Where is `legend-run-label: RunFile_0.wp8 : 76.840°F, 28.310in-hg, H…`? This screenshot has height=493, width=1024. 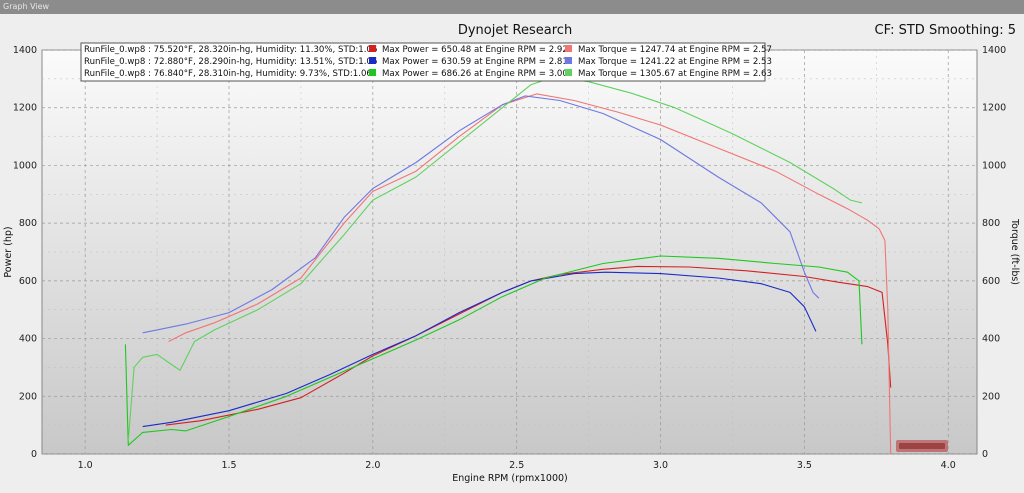 legend-run-label: RunFile_0.wp8 : 76.840°F, 28.310in-hg, H… is located at coordinates (228, 74).